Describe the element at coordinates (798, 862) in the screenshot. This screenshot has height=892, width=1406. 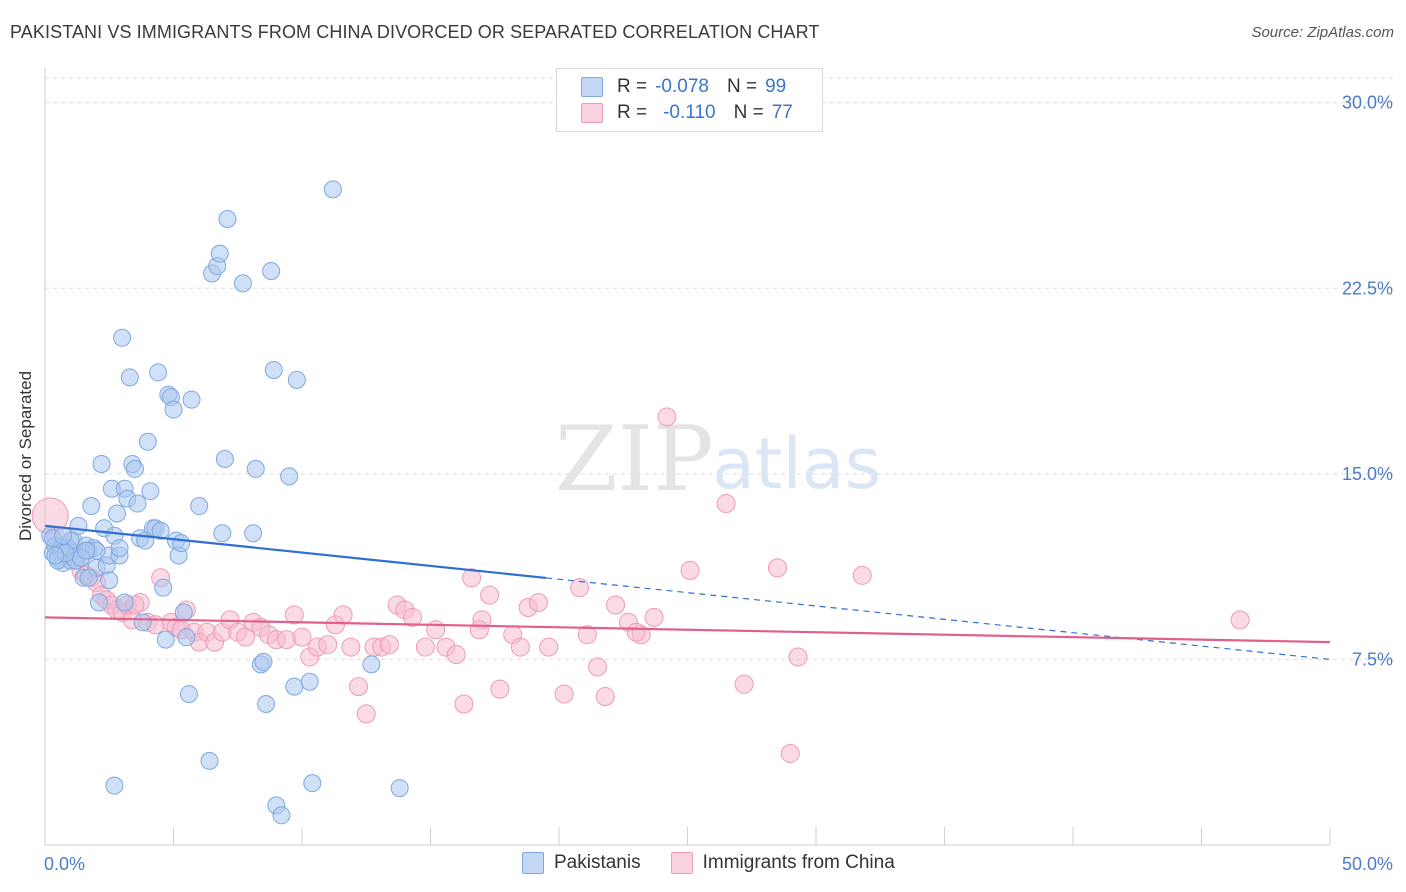
I see `legend-label-china: Immigrants from China` at that location.